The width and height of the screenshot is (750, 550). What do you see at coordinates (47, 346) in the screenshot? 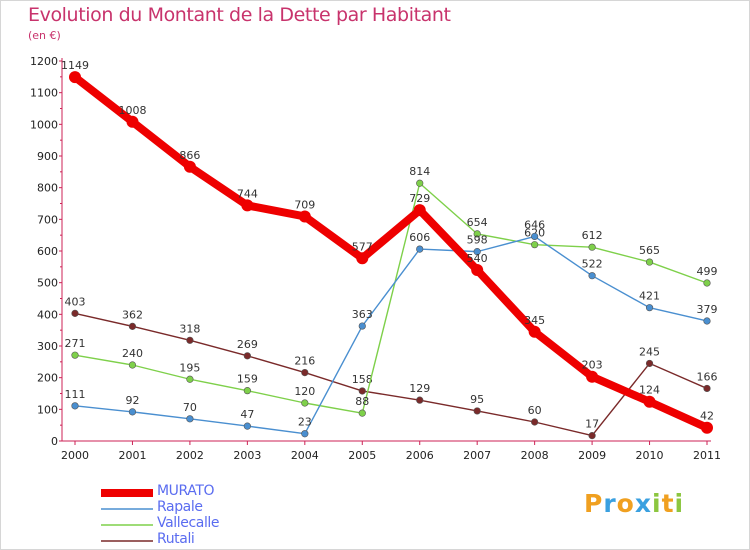
I see `y-tick-label: 300` at bounding box center [47, 346].